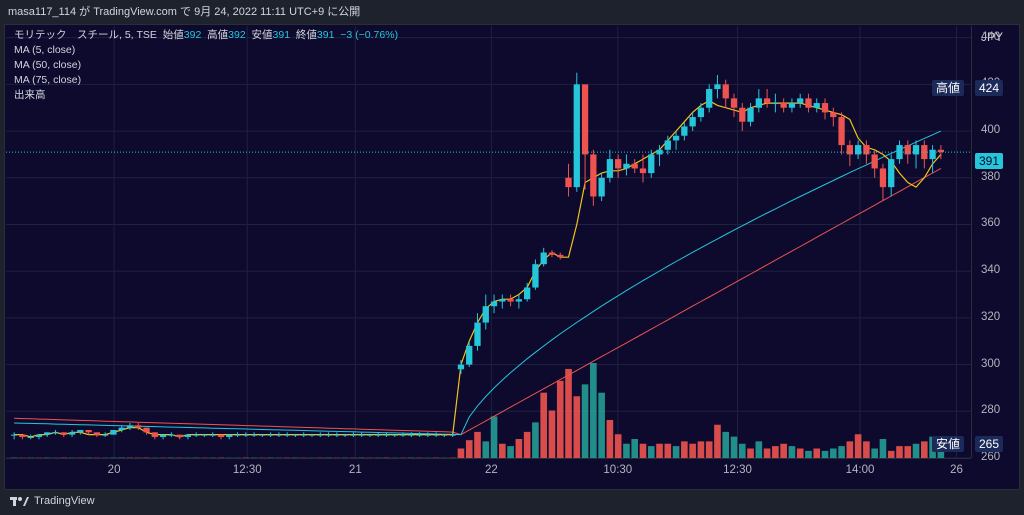 Image resolution: width=1024 pixels, height=515 pixels. I want to click on tradingview-logo: TradingView, so click(52, 501).